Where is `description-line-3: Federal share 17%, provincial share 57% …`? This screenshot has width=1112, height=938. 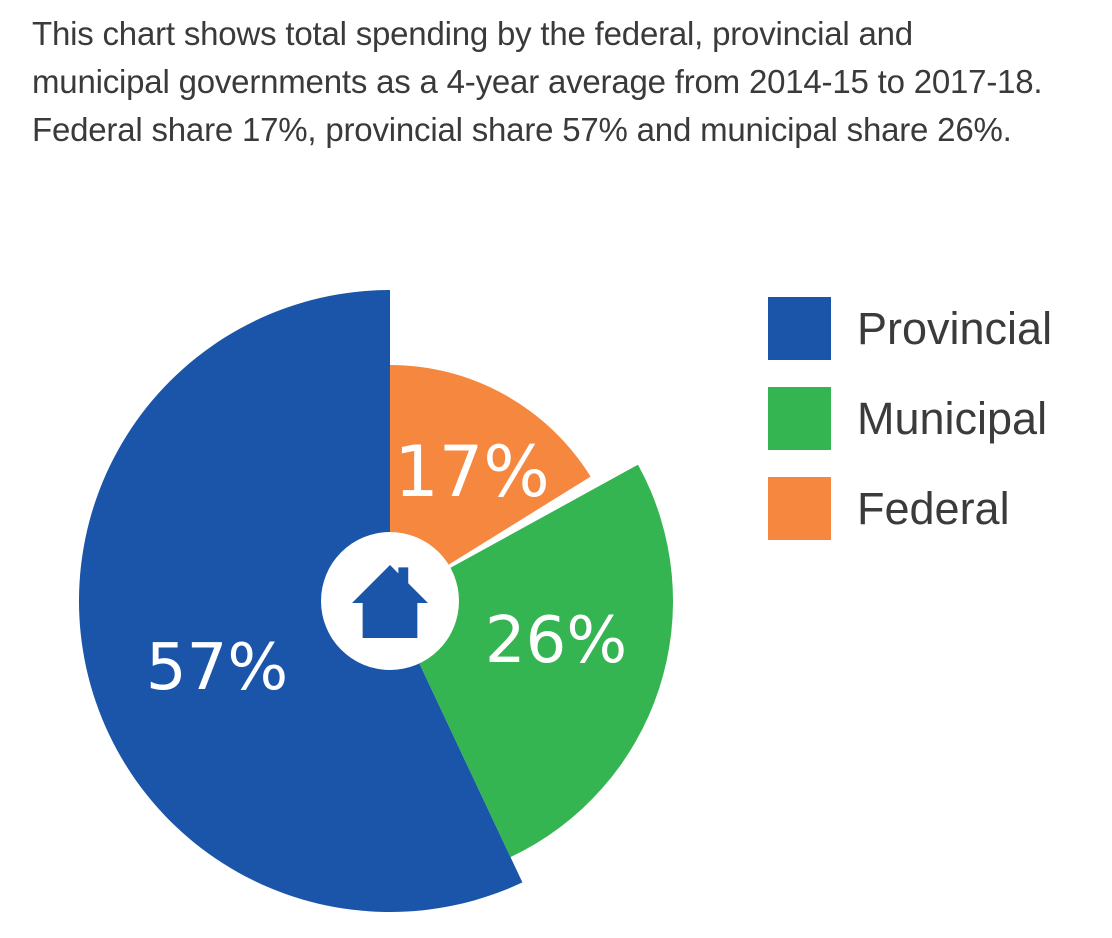
description-line-3: Federal share 17%, provincial share 57% … is located at coordinates (522, 129).